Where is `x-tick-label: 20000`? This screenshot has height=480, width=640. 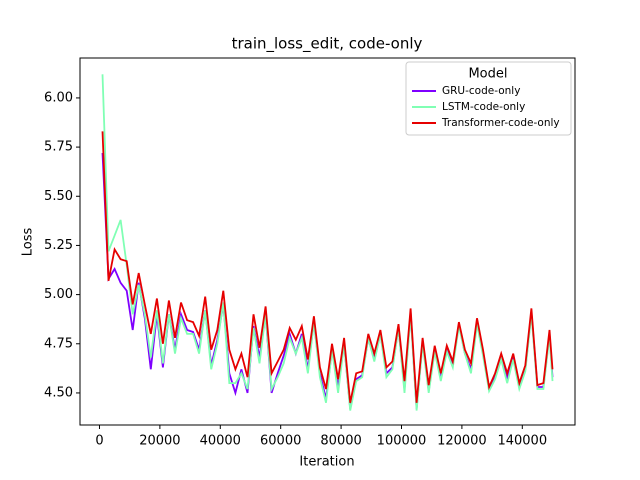
x-tick-label: 20000 is located at coordinates (159, 441).